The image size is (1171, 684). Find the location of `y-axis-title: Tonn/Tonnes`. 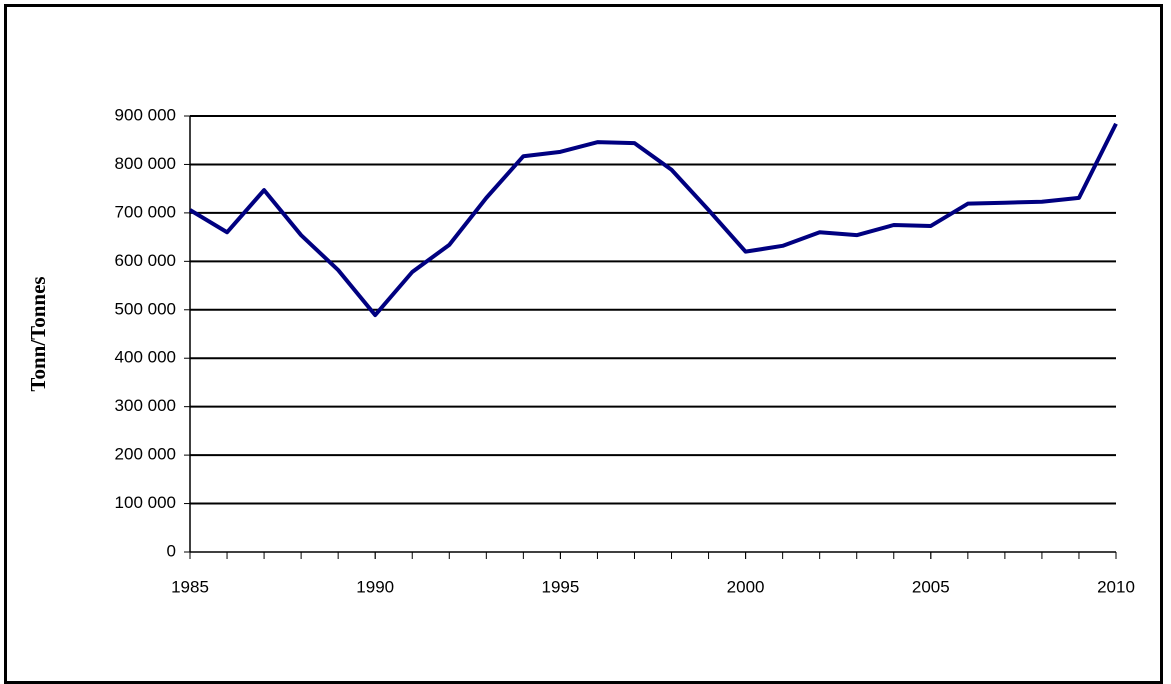

y-axis-title: Tonn/Tonnes is located at coordinates (38, 333).